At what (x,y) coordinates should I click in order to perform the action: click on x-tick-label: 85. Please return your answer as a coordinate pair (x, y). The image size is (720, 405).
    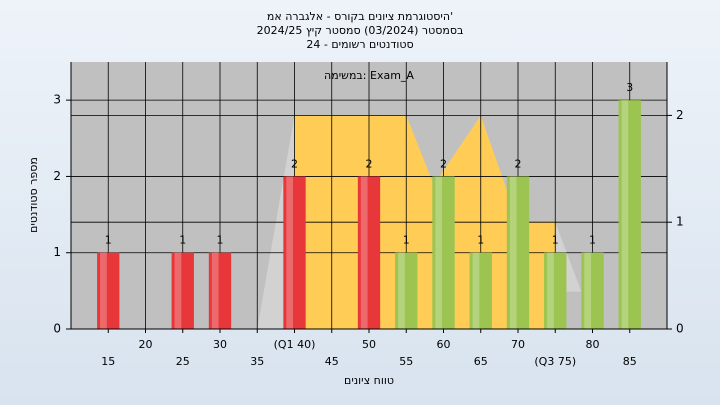
    Looking at the image, I should click on (630, 361).